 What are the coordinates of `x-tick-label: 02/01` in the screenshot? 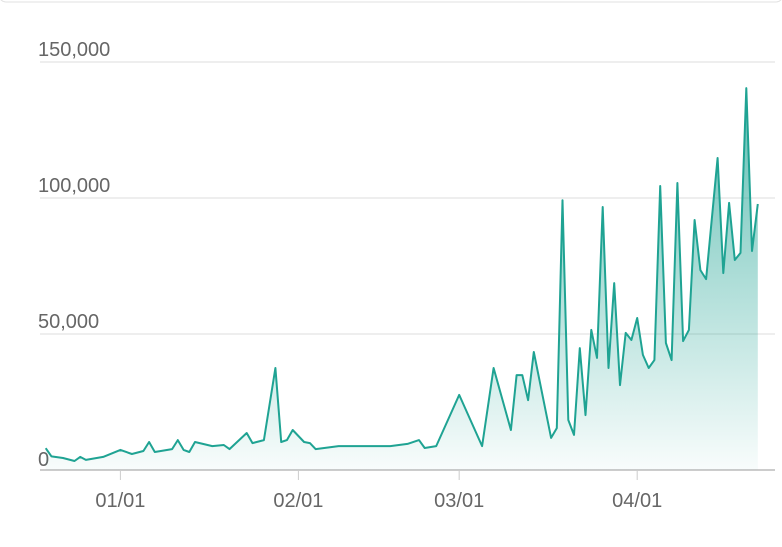 It's located at (298, 501).